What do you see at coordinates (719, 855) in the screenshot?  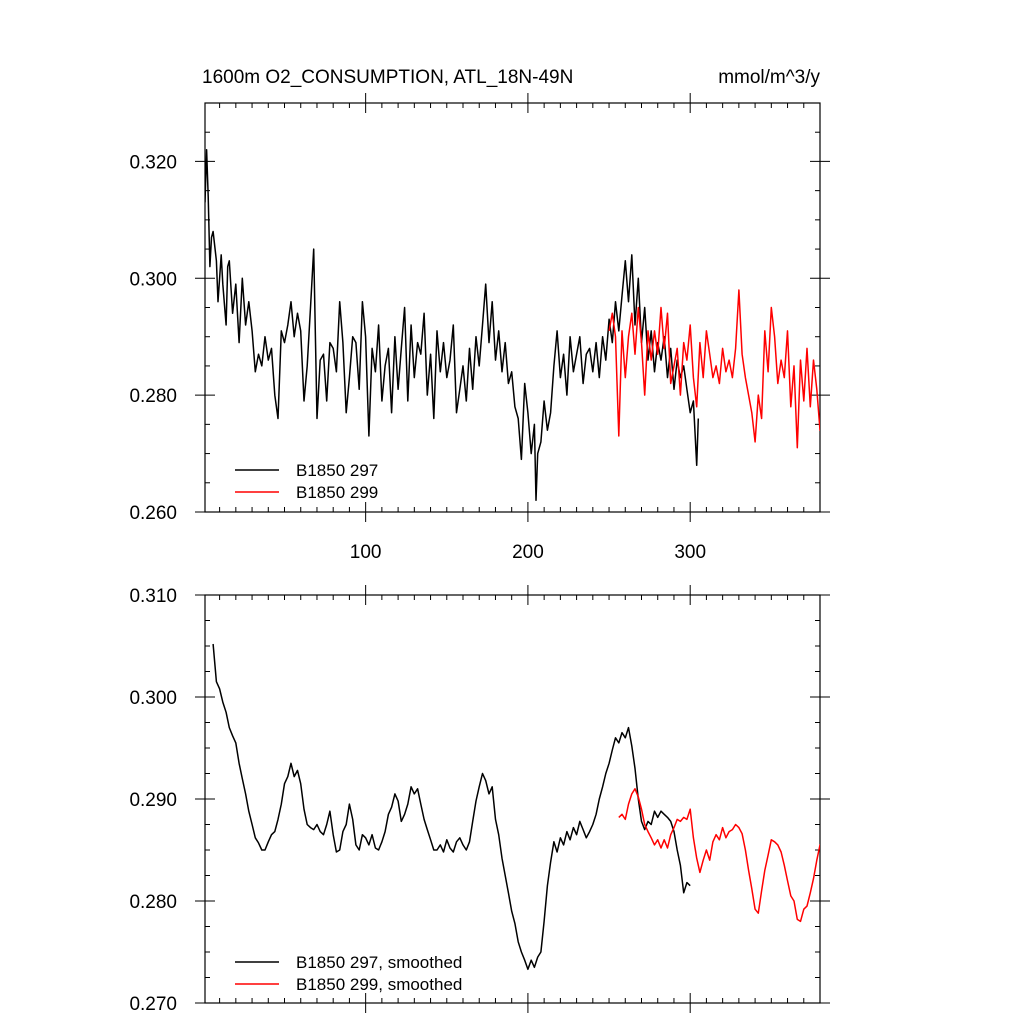 I see `series-line-b1850-299-smoothed` at bounding box center [719, 855].